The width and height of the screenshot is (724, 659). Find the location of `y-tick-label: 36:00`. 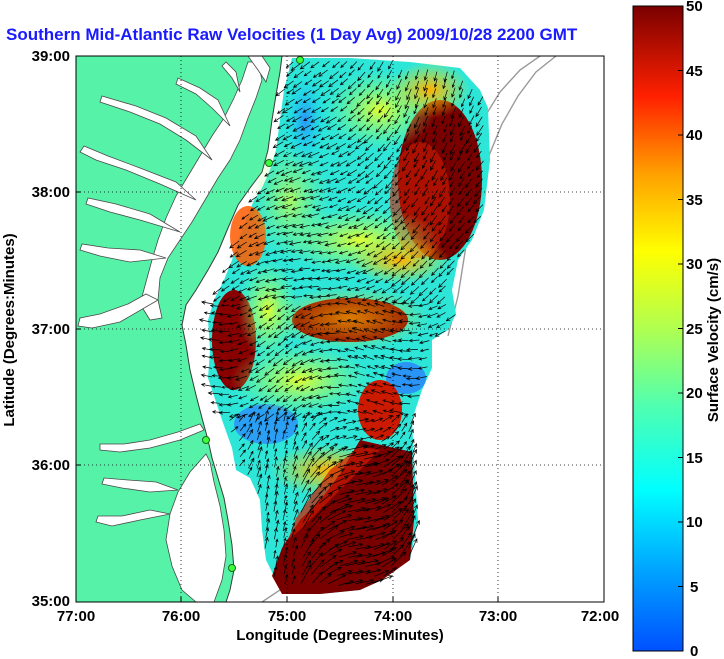

y-tick-label: 36:00 is located at coordinates (51, 465).